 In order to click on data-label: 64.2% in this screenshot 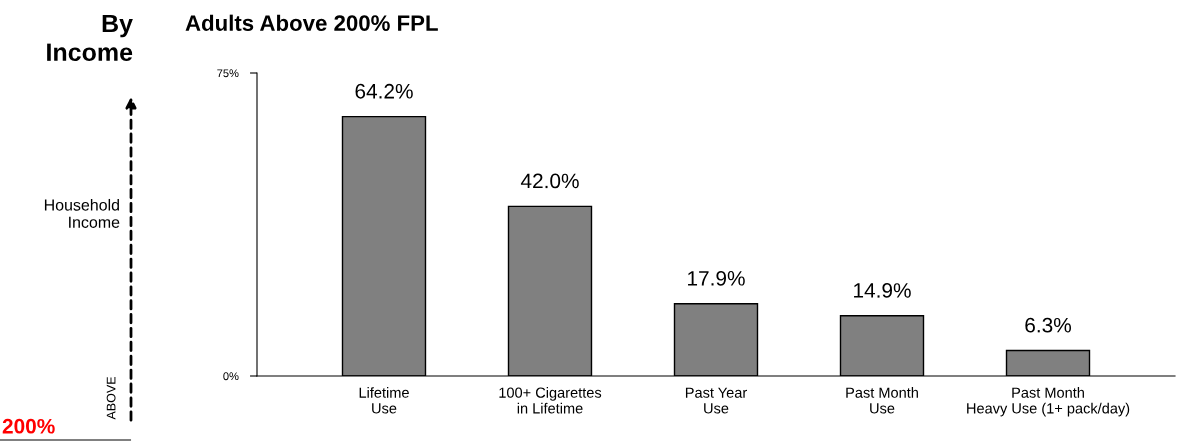, I will do `click(384, 91)`.